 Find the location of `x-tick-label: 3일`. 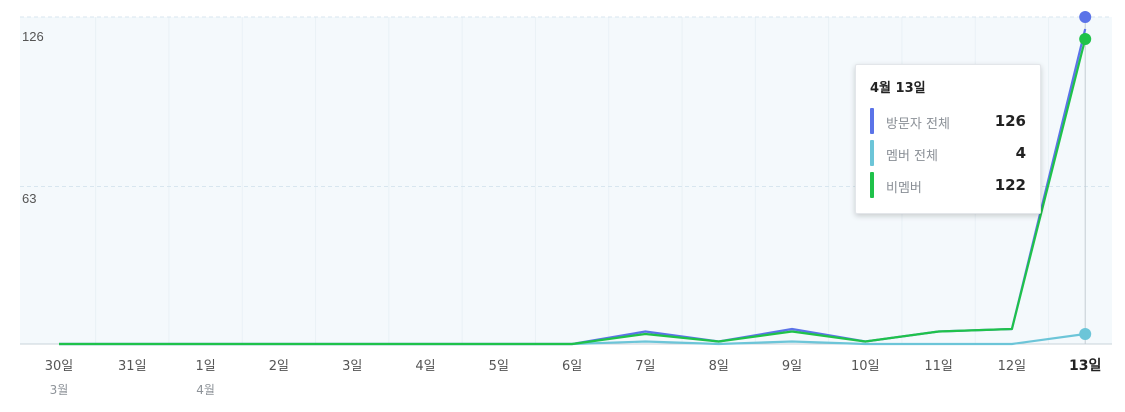

x-tick-label: 3일 is located at coordinates (352, 366).